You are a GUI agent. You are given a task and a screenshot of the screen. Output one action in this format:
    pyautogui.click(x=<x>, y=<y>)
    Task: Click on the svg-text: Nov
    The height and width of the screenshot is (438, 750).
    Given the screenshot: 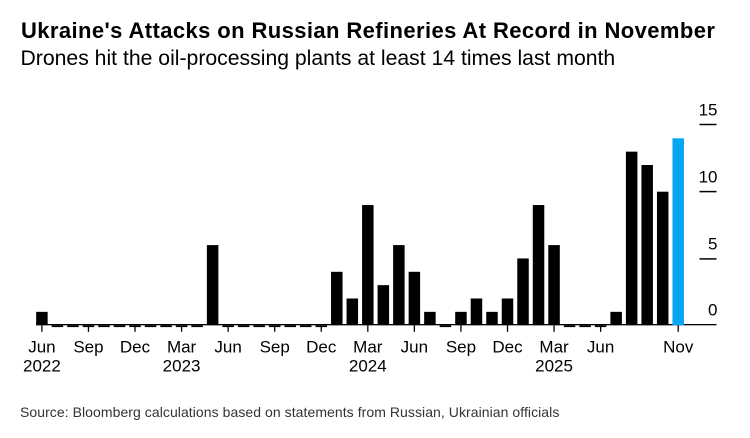 What is the action you would take?
    pyautogui.click(x=678, y=347)
    